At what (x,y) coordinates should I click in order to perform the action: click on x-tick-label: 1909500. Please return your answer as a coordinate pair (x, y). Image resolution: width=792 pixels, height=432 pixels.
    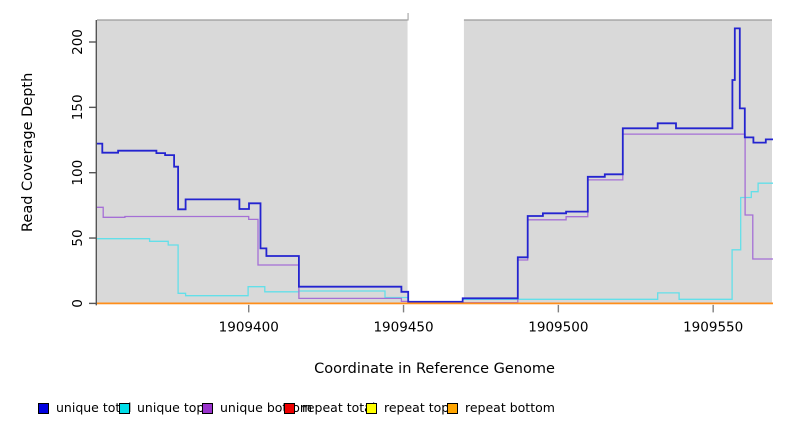
    Looking at the image, I should click on (558, 327).